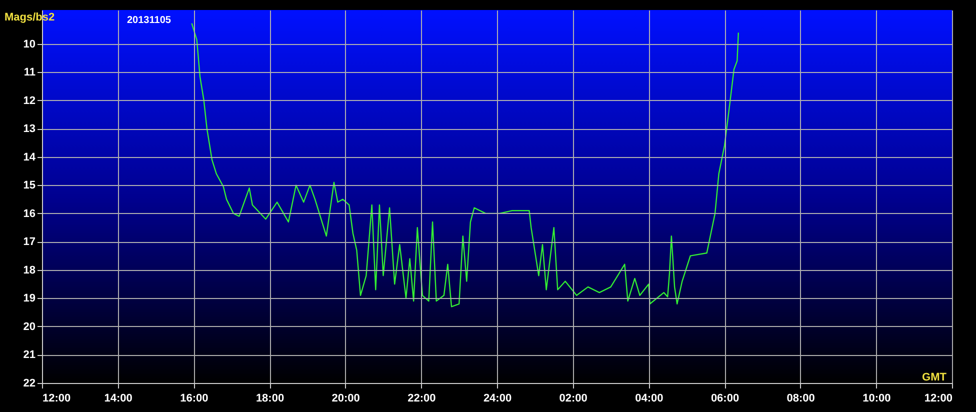 The height and width of the screenshot is (412, 976). Describe the element at coordinates (30, 72) in the screenshot. I see `y-tick-label: 11` at that location.